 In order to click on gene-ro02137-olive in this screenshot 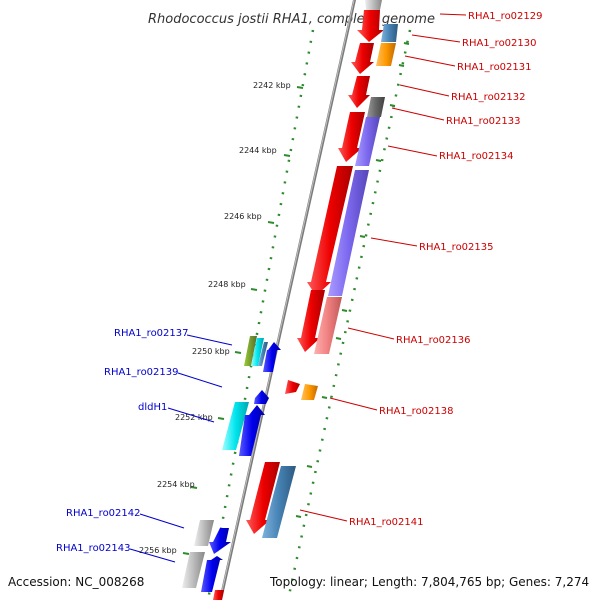, I will do `click(250, 351)`.